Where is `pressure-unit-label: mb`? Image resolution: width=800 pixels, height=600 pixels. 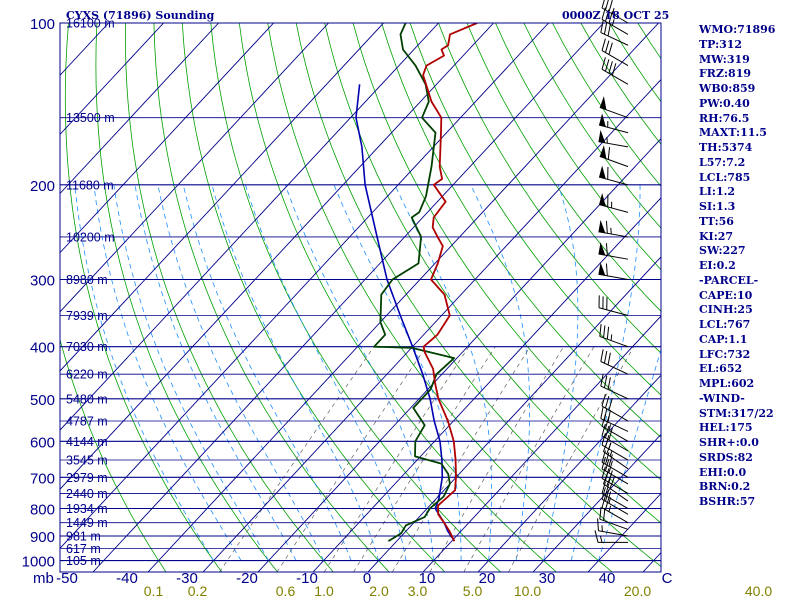
pressure-unit-label: mb is located at coordinates (43, 578).